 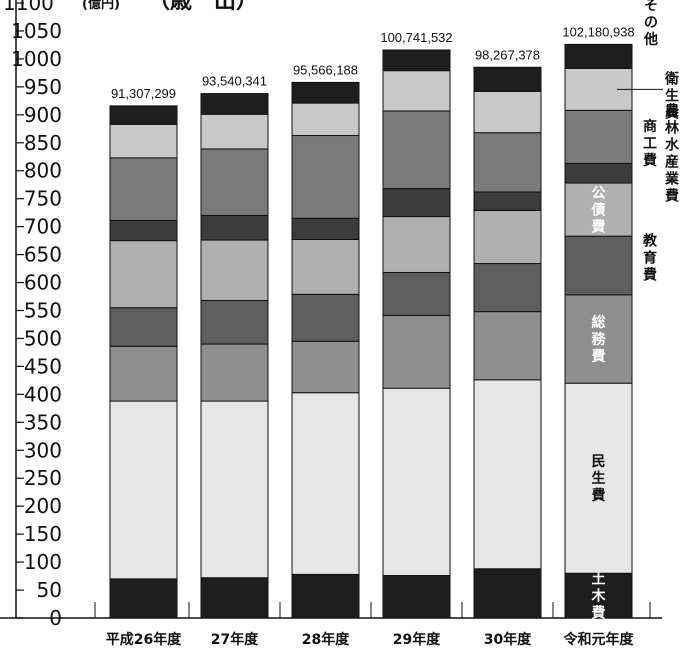 I want to click on y-tick-label: 450, so click(x=43, y=366).